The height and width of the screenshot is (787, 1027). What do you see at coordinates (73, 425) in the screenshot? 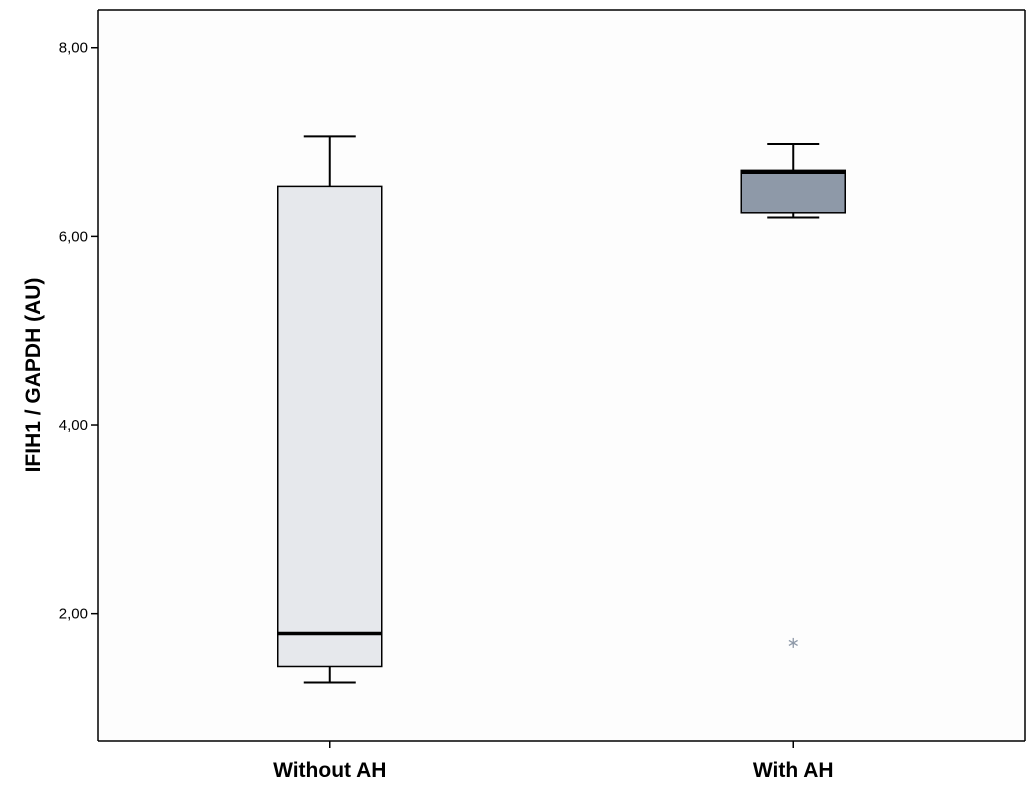
I see `y-tick-label: 4,00` at bounding box center [73, 425].